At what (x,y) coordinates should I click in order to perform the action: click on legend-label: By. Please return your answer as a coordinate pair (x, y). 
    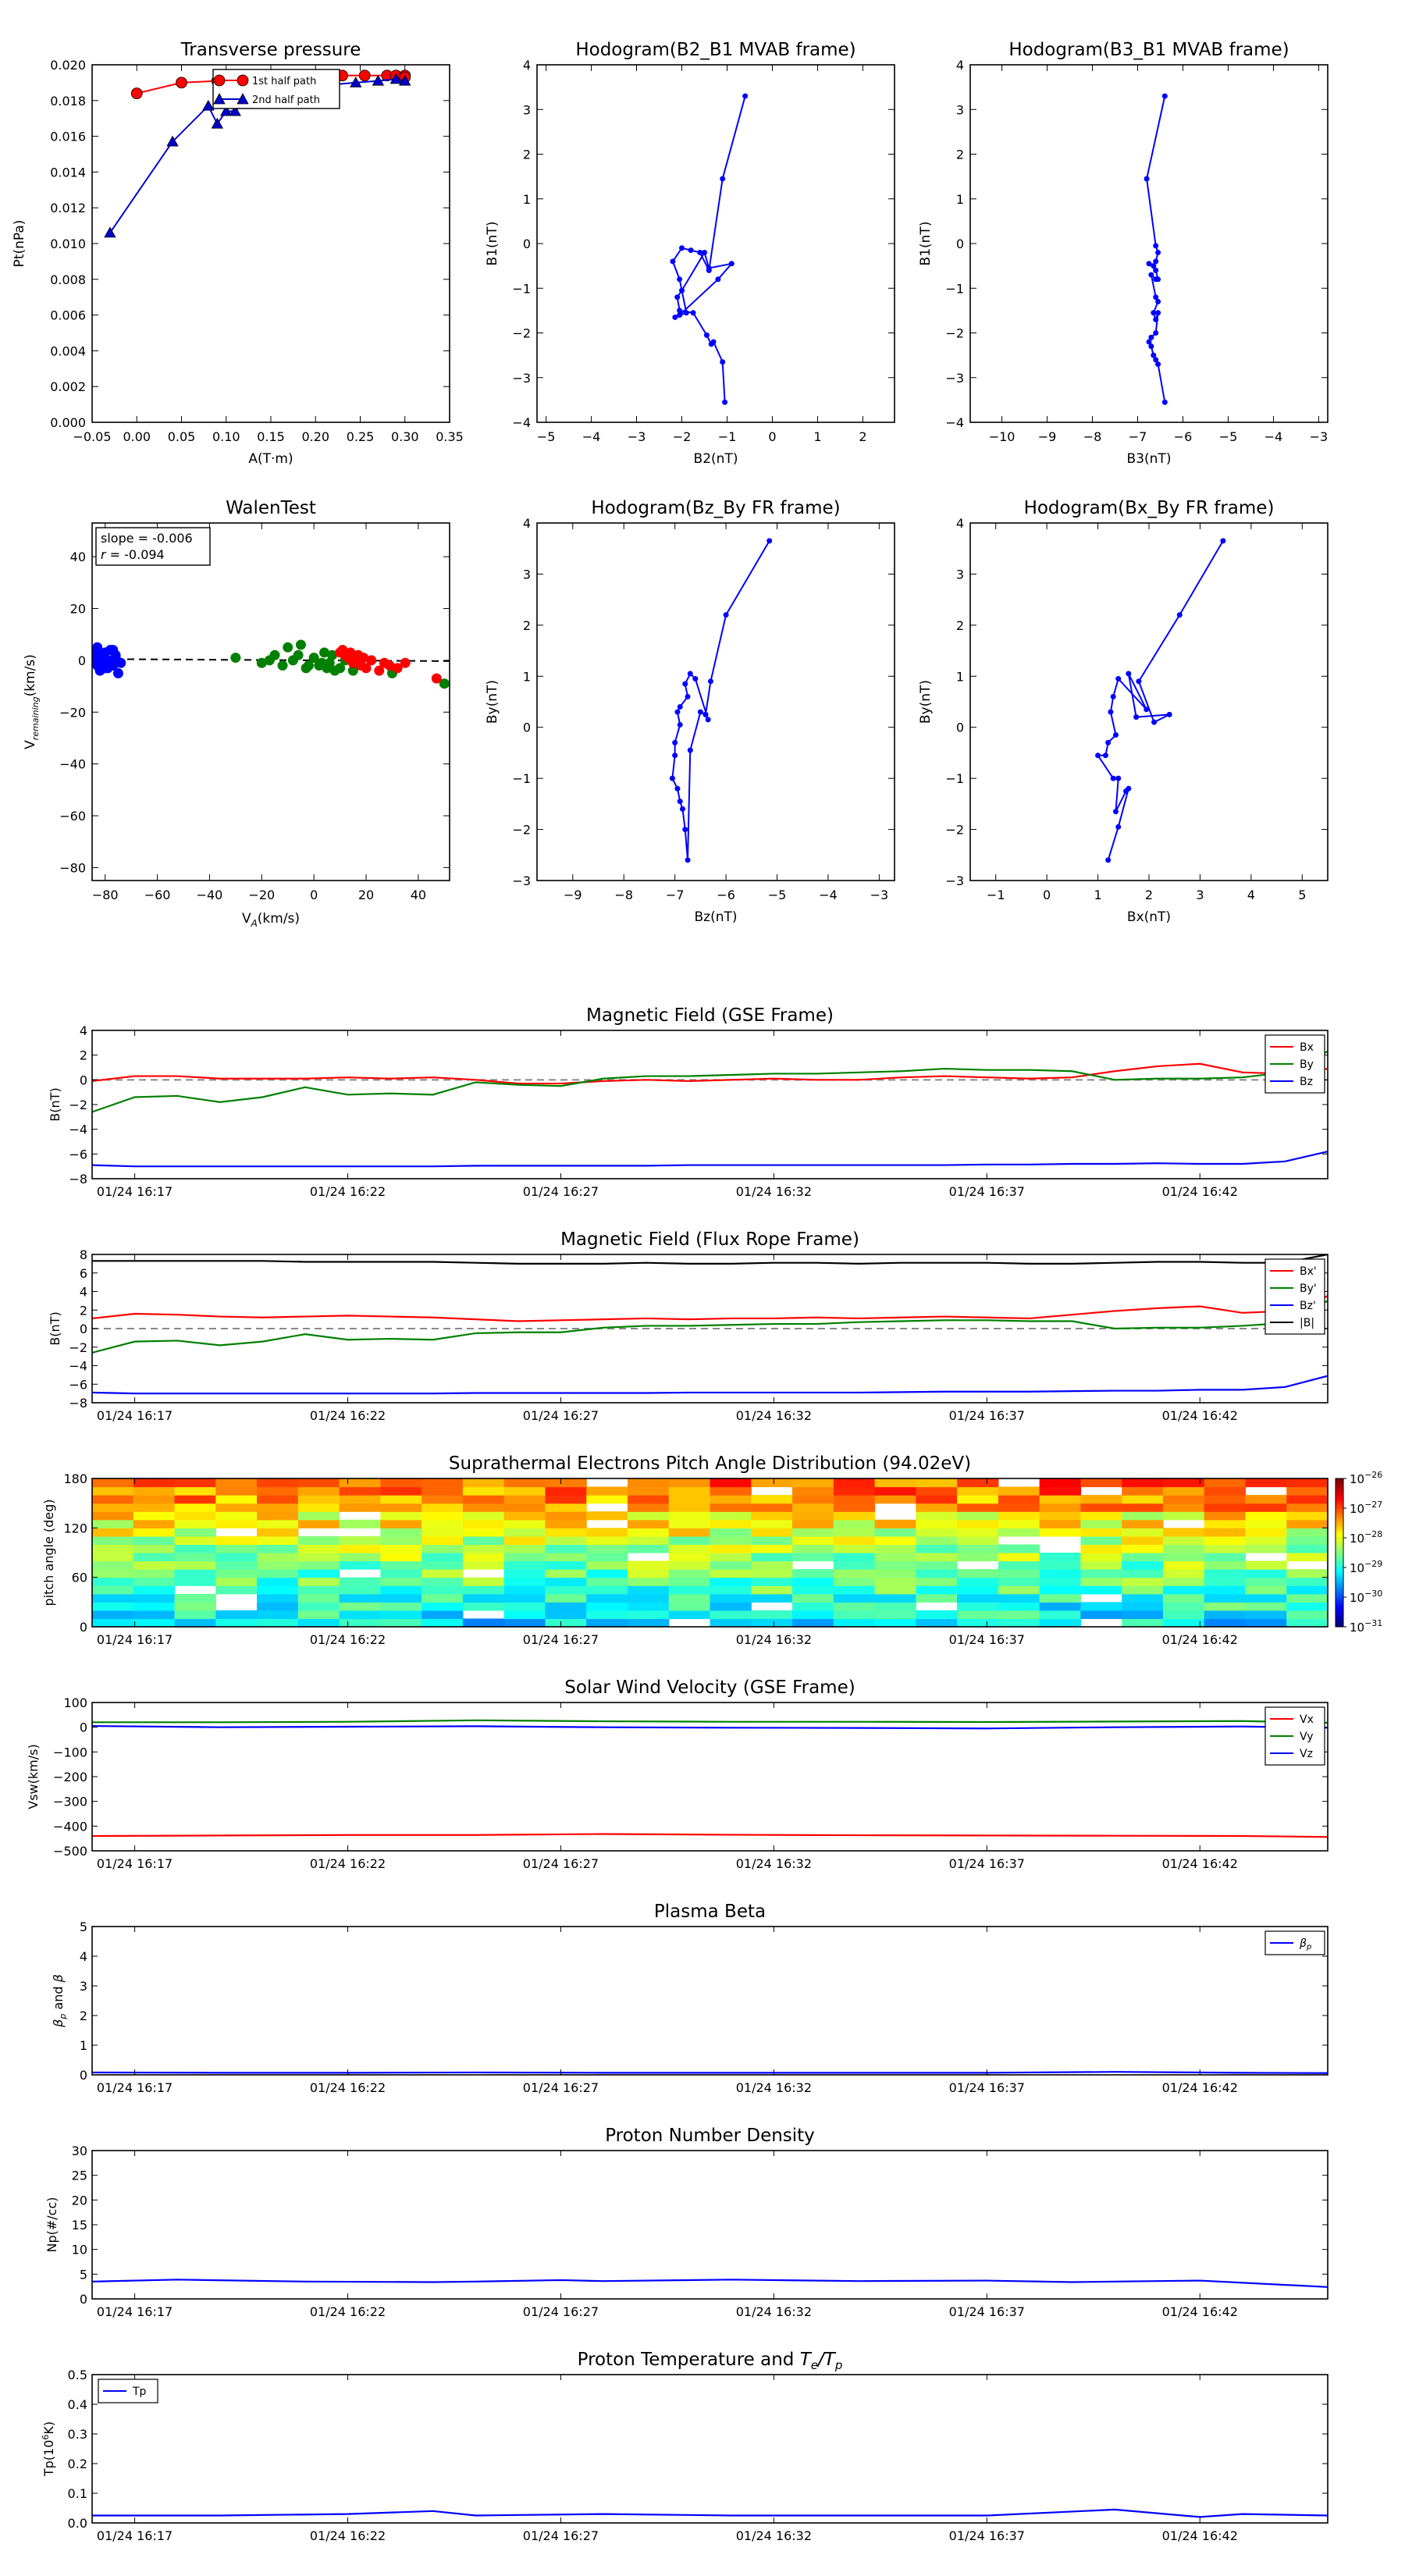
    Looking at the image, I should click on (1307, 1065).